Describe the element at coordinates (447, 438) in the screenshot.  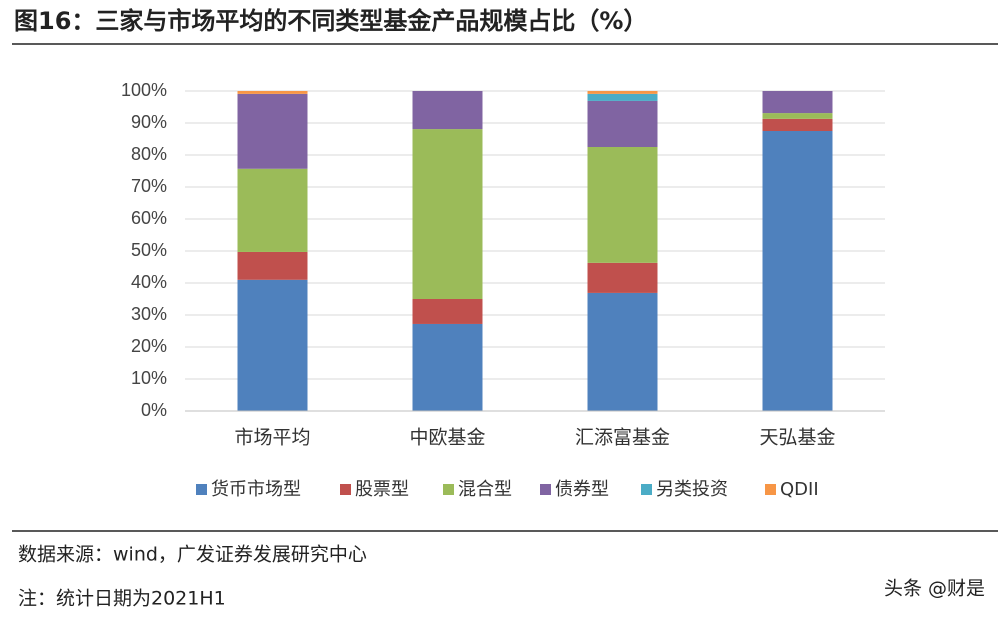
I see `x-tick-label: 中欧基金` at that location.